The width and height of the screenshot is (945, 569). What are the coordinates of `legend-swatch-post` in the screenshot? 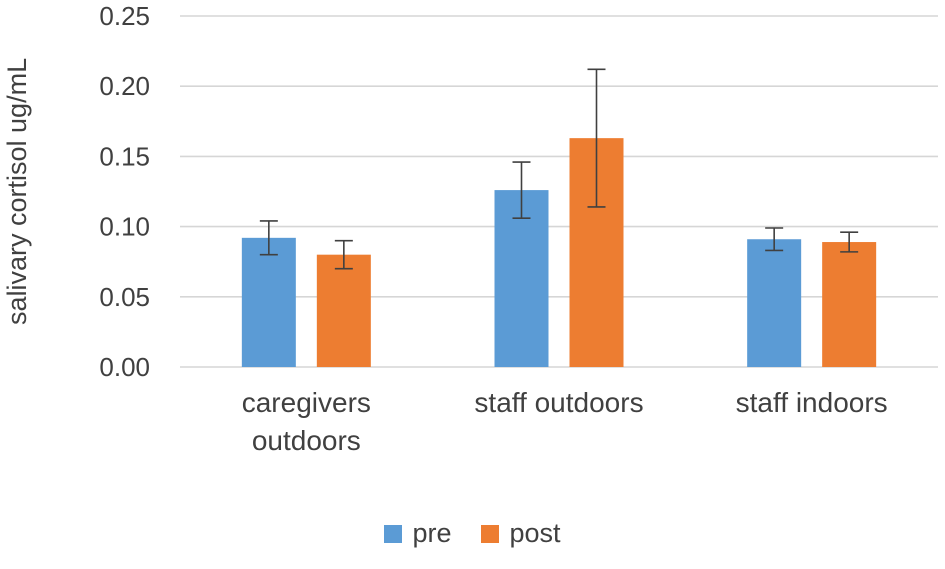 It's located at (490, 533).